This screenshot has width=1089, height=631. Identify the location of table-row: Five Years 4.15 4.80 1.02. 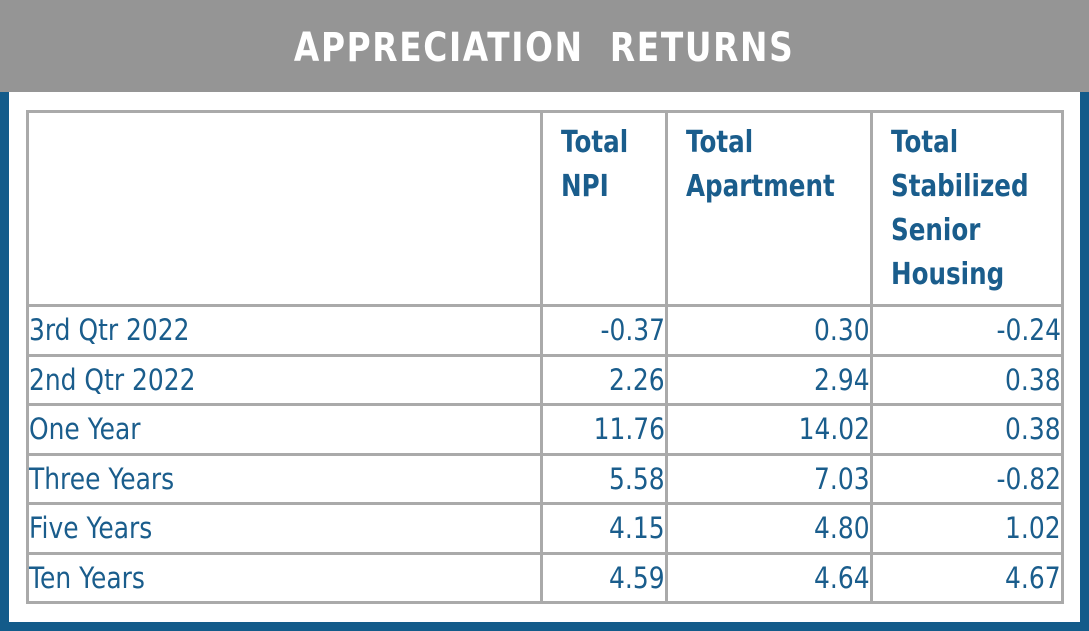
(545, 528).